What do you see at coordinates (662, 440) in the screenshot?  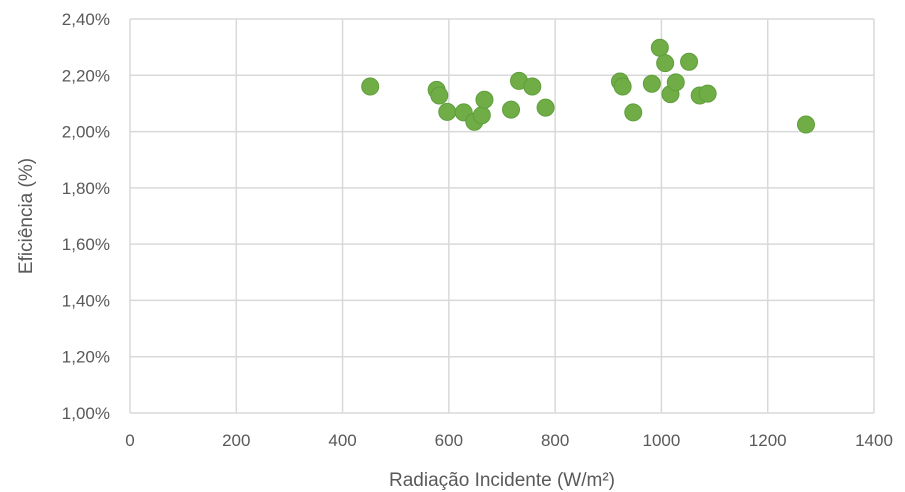 I see `x-tick-label: 1000` at bounding box center [662, 440].